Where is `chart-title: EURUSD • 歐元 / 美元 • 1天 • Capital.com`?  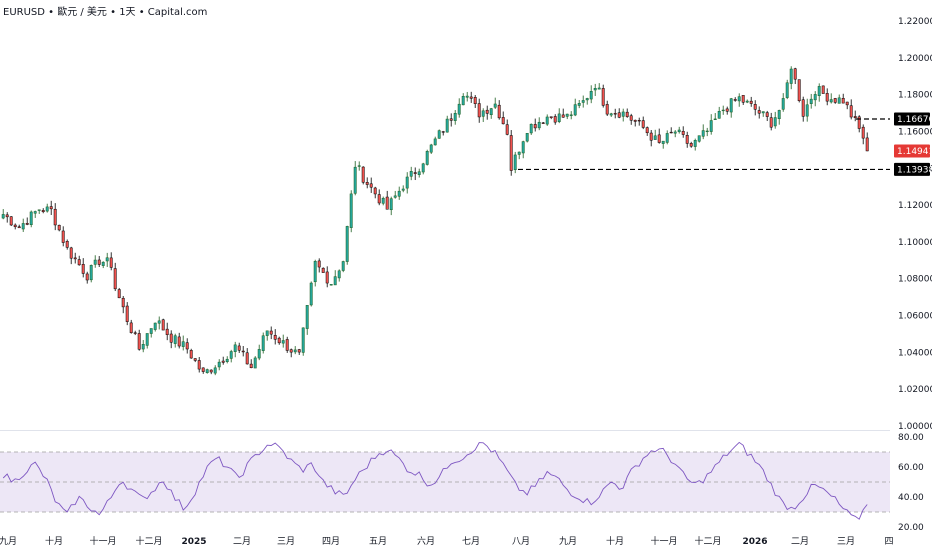 chart-title: EURUSD • 歐元 / 美元 • 1天 • Capital.com is located at coordinates (105, 11).